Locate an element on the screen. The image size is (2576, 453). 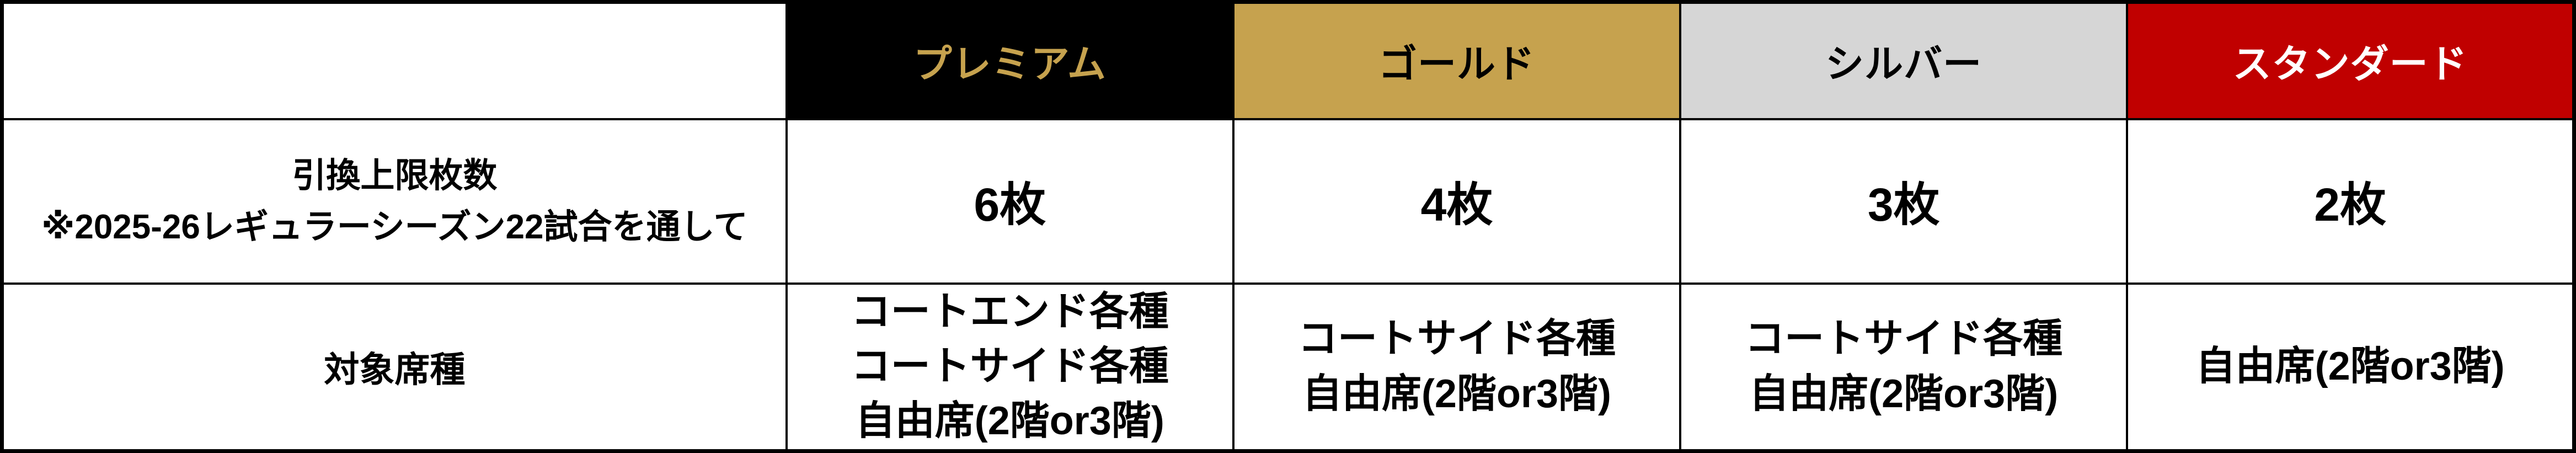
tier-header-silver: シルバー is located at coordinates (1904, 60).